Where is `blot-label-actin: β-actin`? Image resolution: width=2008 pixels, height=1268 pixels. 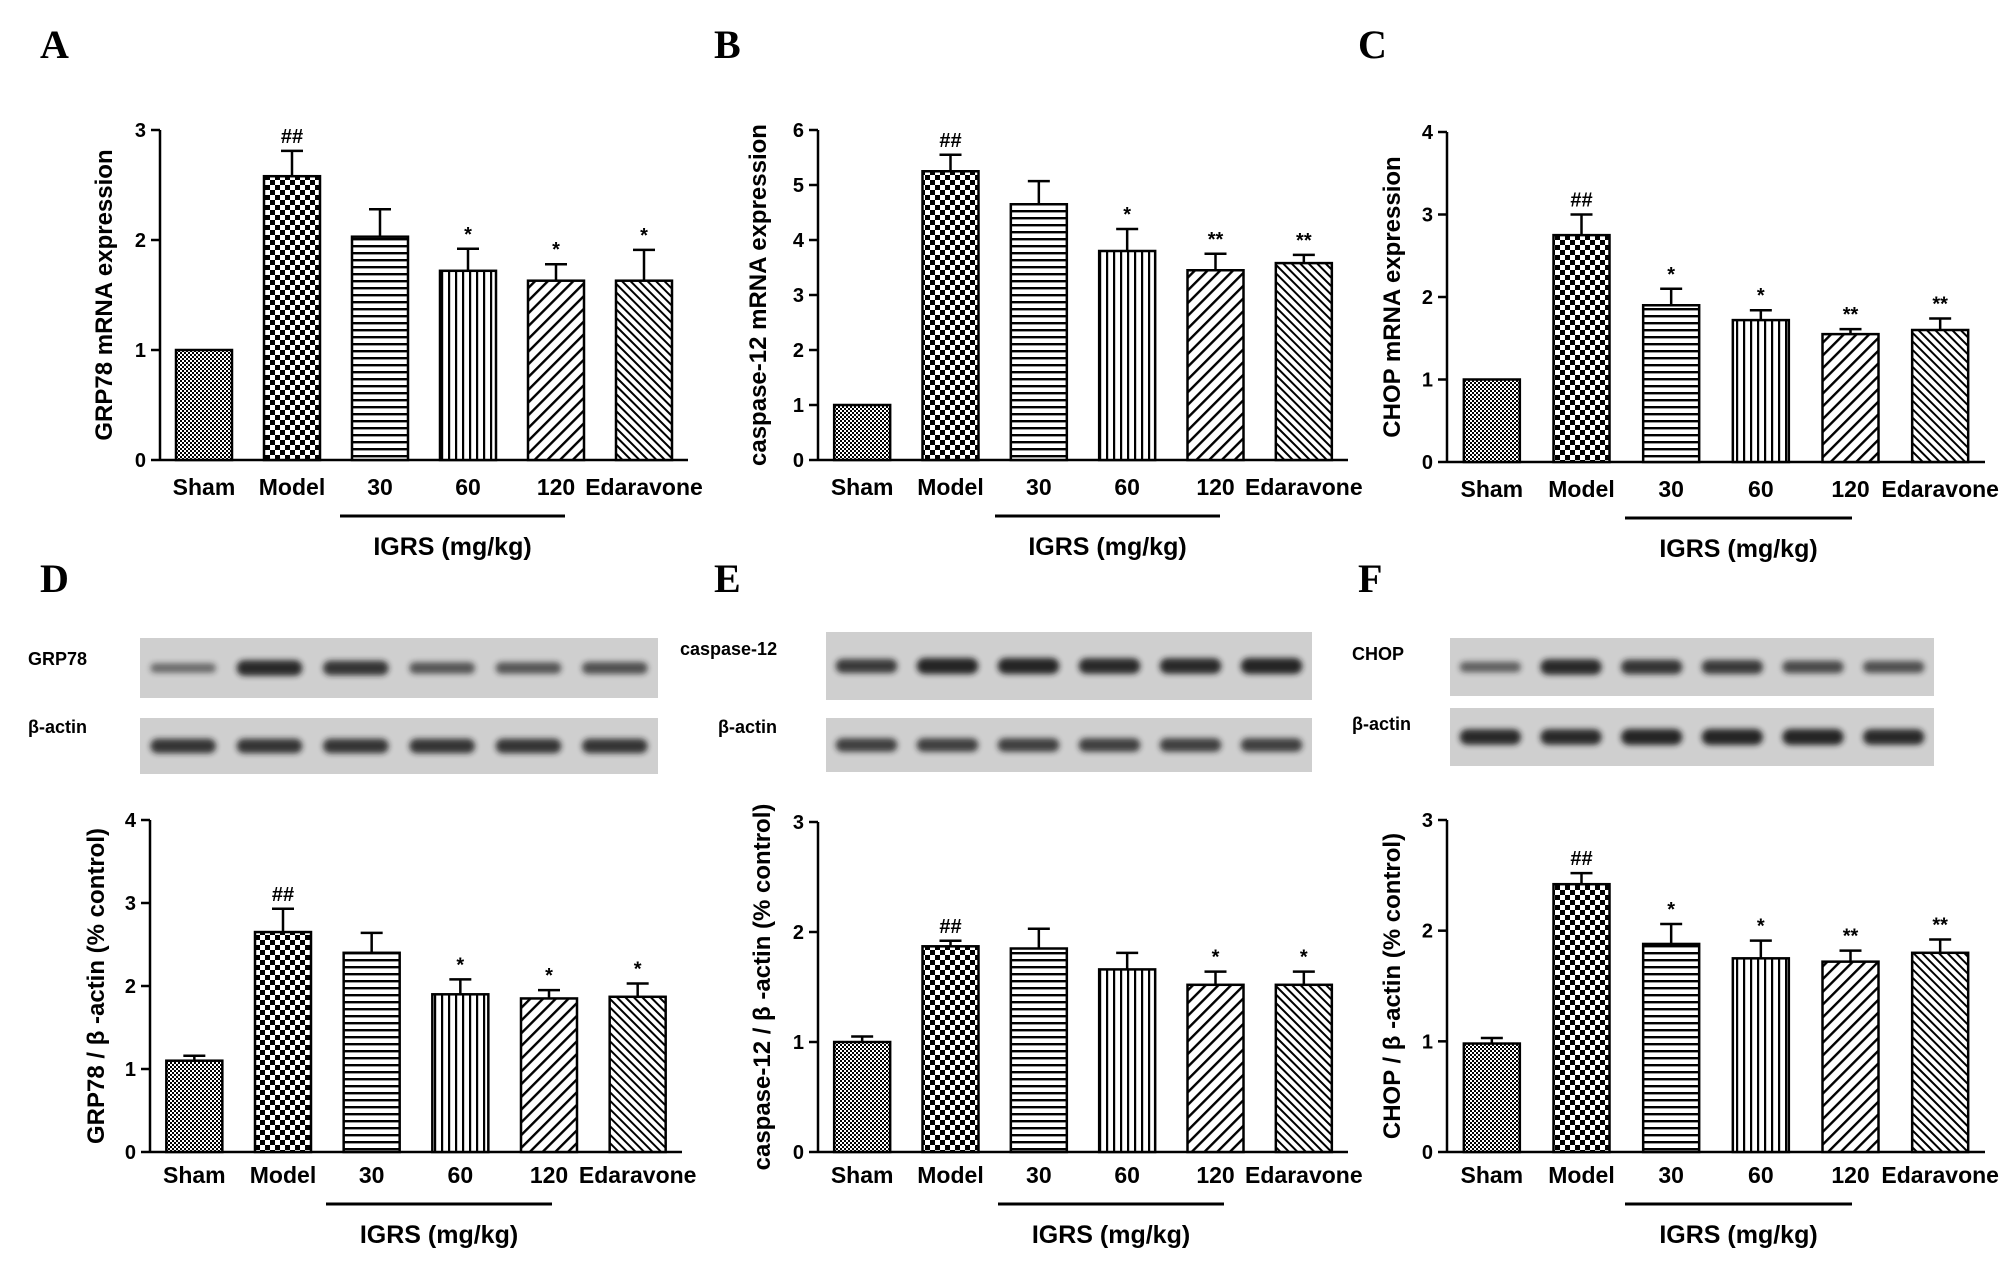 blot-label-actin: β-actin is located at coordinates (1381, 724).